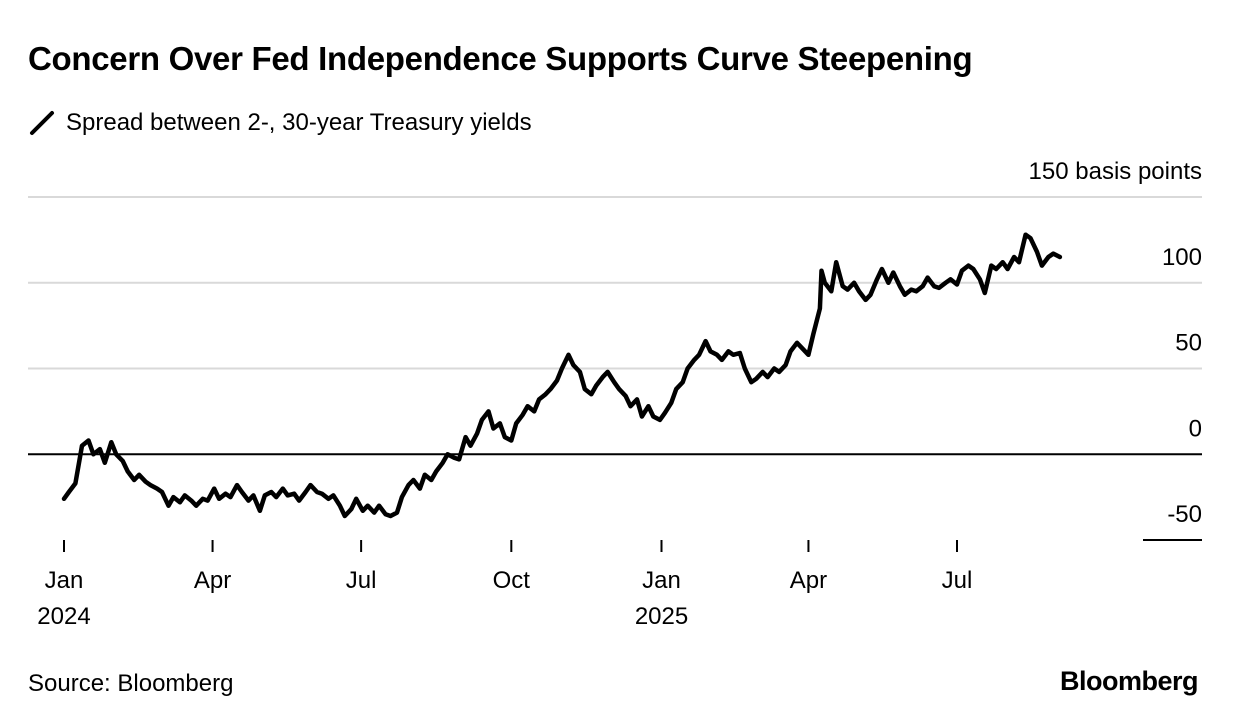  What do you see at coordinates (661, 616) in the screenshot?
I see `x-year-label: 2025` at bounding box center [661, 616].